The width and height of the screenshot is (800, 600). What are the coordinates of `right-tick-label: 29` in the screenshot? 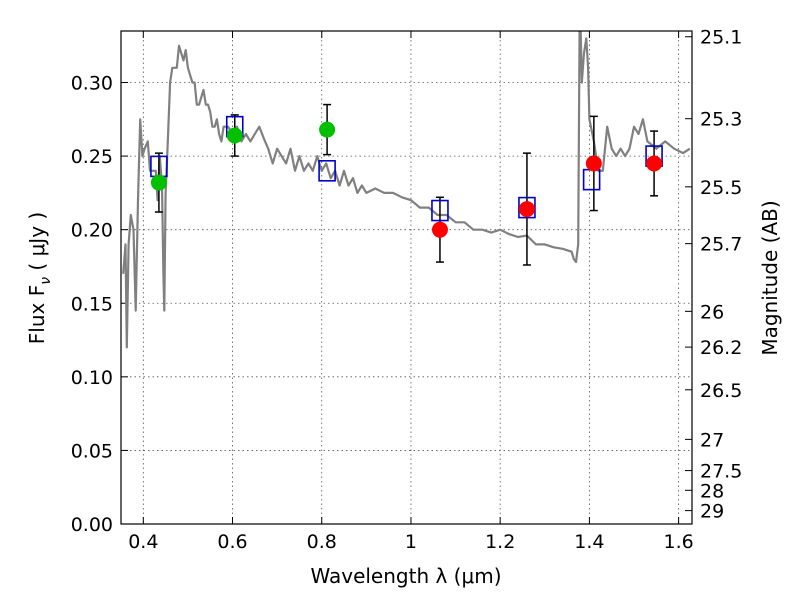 It's located at (712, 512).